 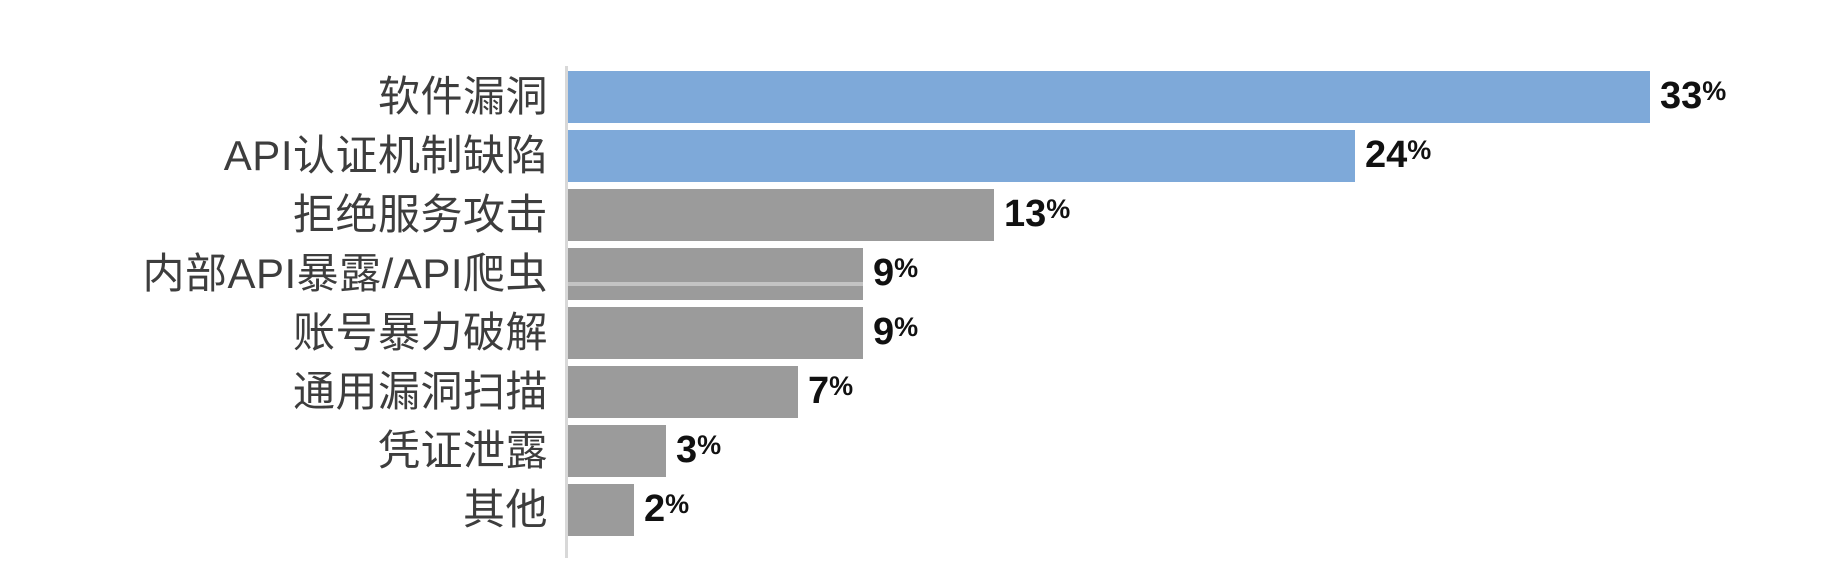 I want to click on value-number: 2, so click(x=655, y=508).